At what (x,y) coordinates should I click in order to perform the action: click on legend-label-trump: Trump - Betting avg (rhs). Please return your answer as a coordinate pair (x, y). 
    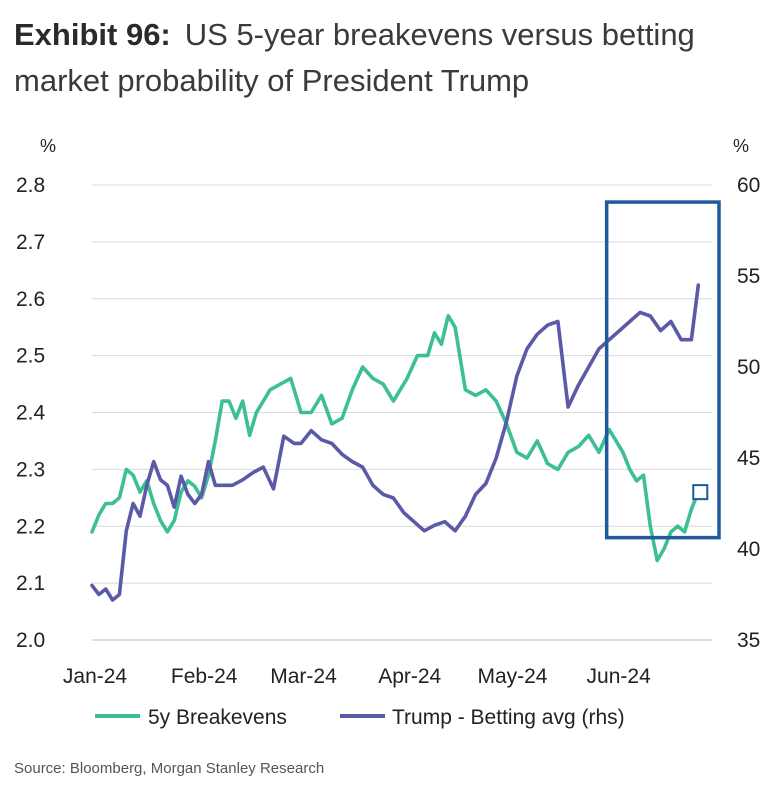
    Looking at the image, I should click on (508, 717).